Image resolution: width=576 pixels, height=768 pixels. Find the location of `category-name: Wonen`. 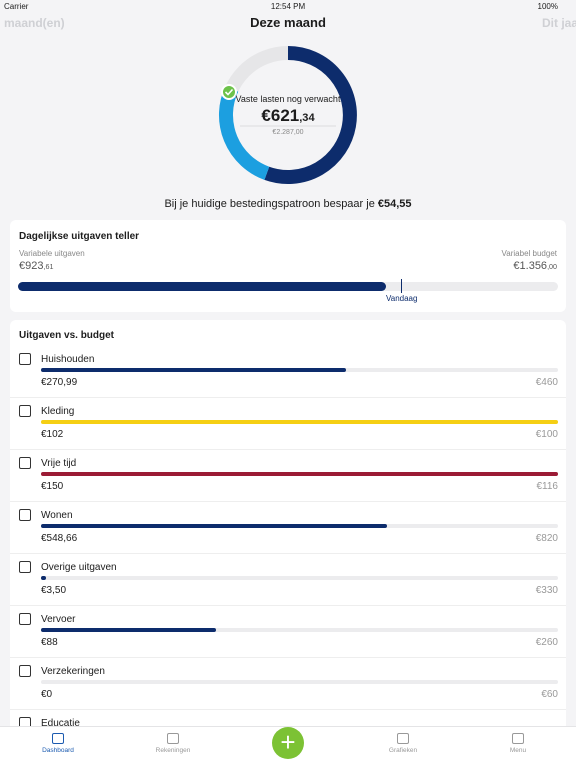

category-name: Wonen is located at coordinates (57, 515).